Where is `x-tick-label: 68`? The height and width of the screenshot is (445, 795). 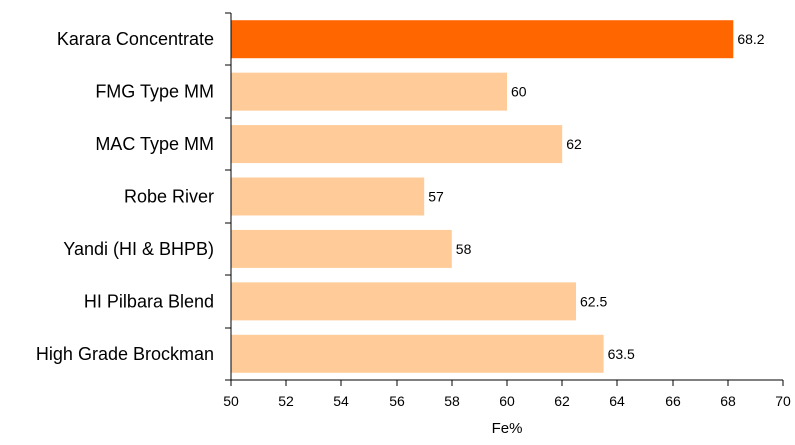 x-tick-label: 68 is located at coordinates (728, 401).